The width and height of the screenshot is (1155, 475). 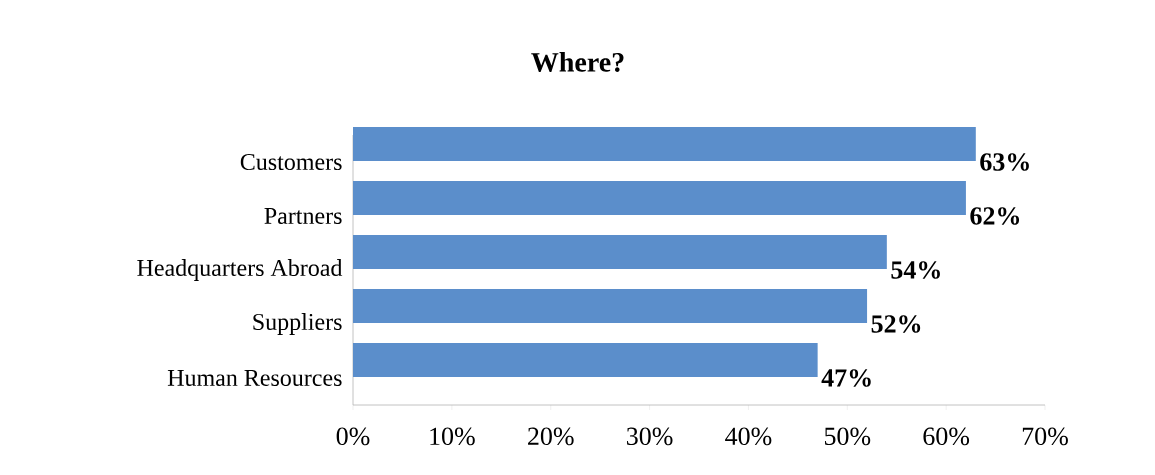 What do you see at coordinates (240, 270) in the screenshot?
I see `y-tick-label: Headquarters Abroad` at bounding box center [240, 270].